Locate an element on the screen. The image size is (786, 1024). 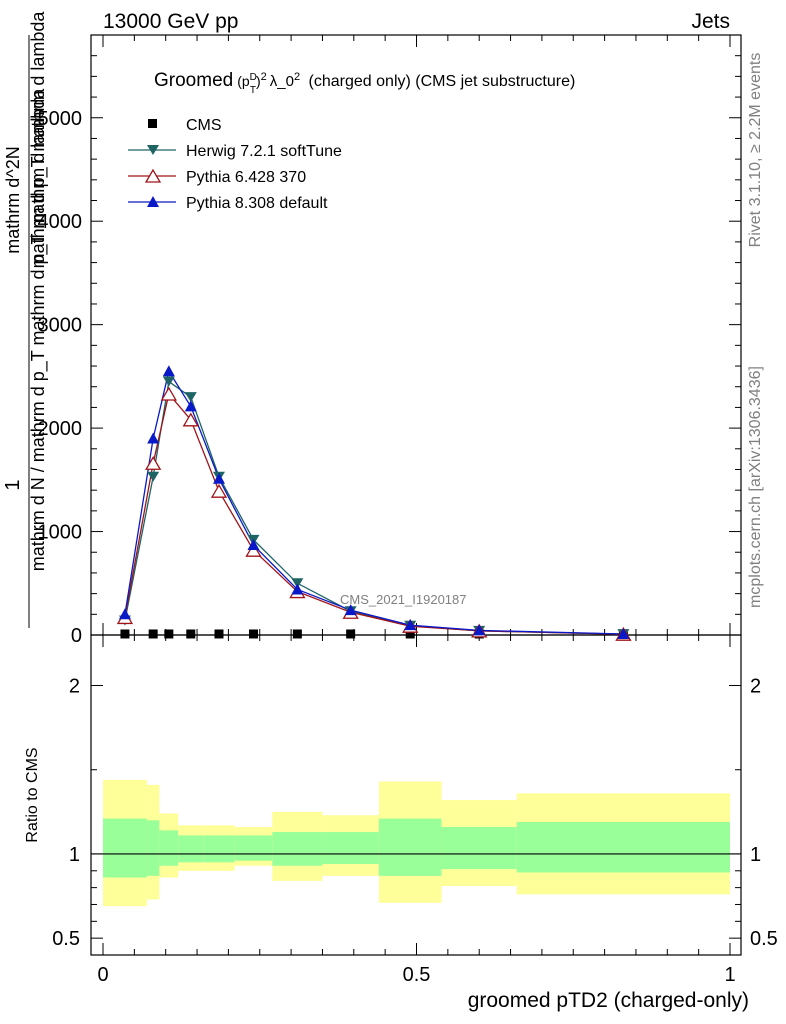
legend-pythia8-label: Pythia 8.308 default is located at coordinates (257, 203).